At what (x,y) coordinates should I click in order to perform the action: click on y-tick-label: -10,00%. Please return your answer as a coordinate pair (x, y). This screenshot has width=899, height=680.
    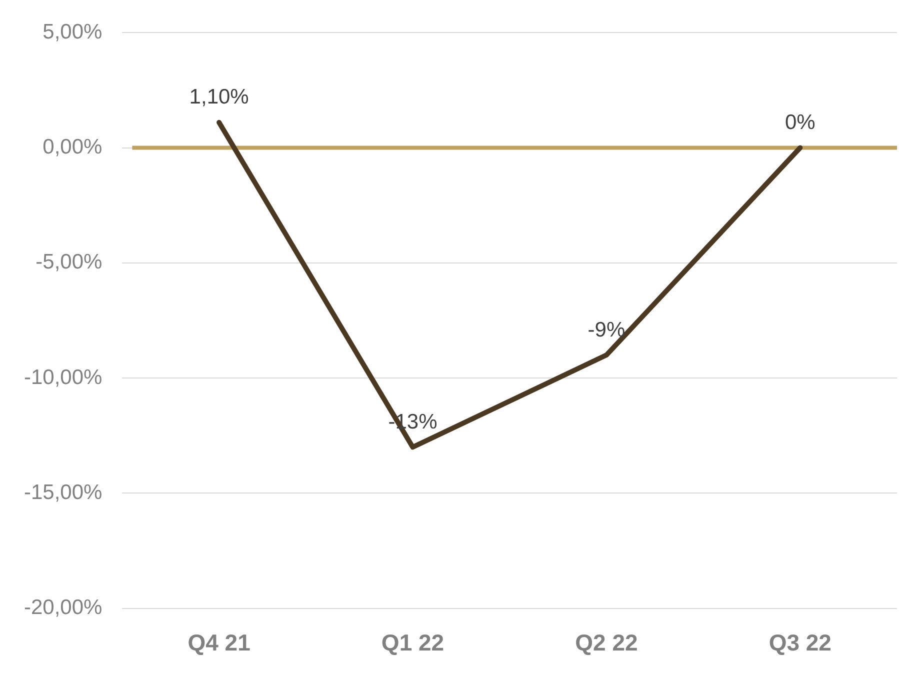
    Looking at the image, I should click on (63, 377).